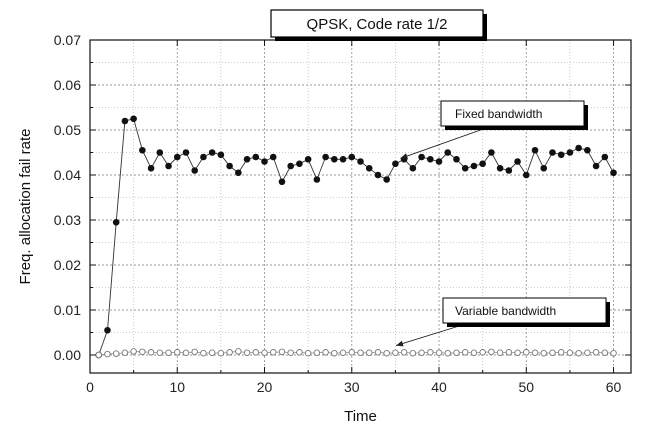 The image size is (645, 428). I want to click on x-tick-label: 0, so click(90, 387).